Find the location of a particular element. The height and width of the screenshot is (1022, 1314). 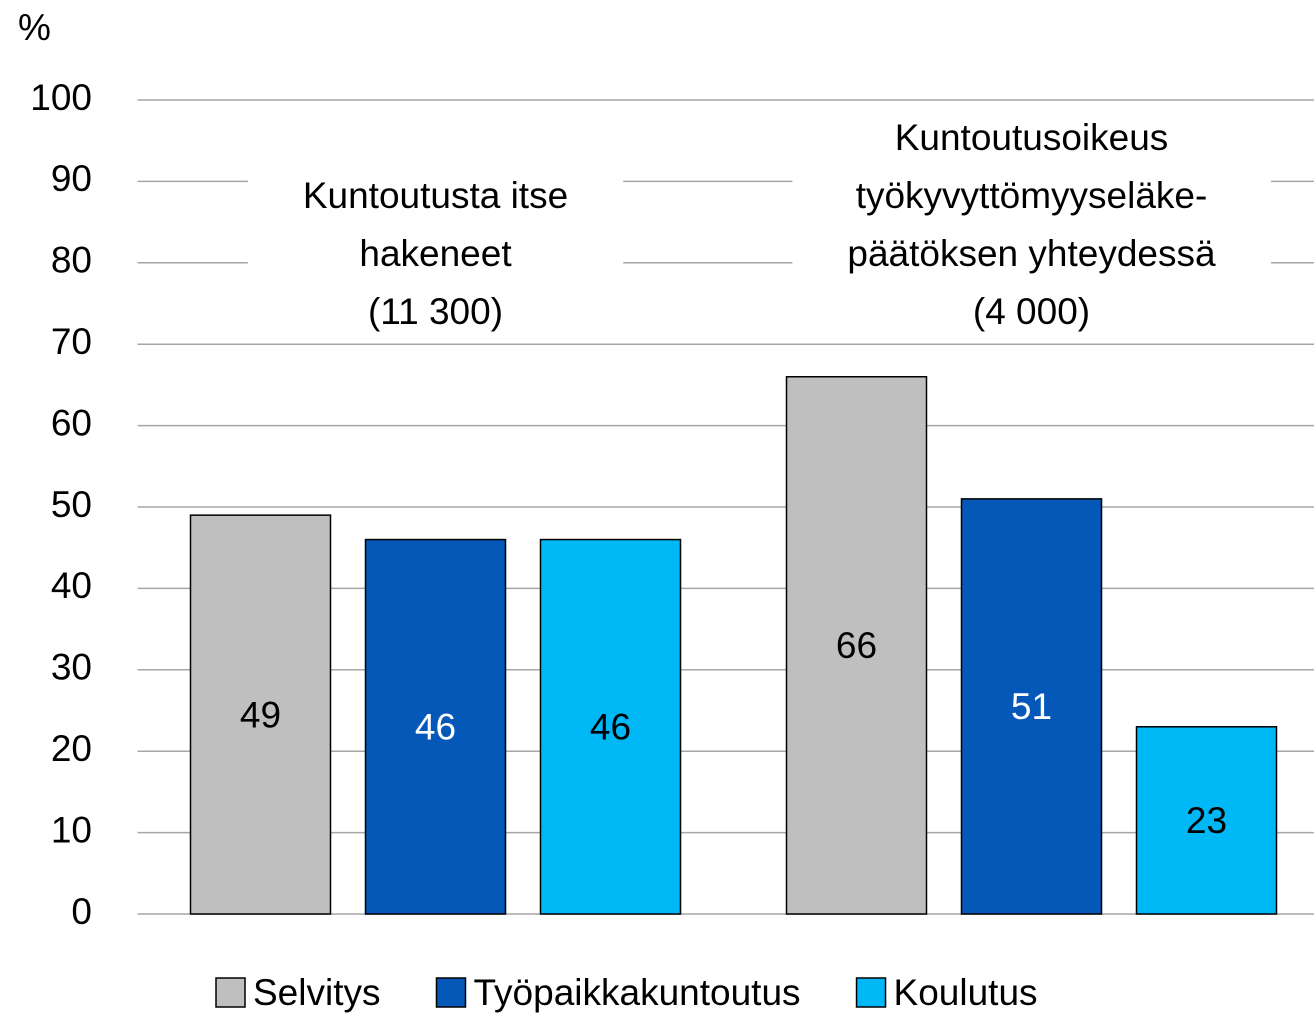

legend-label: Selvitys is located at coordinates (316, 992).